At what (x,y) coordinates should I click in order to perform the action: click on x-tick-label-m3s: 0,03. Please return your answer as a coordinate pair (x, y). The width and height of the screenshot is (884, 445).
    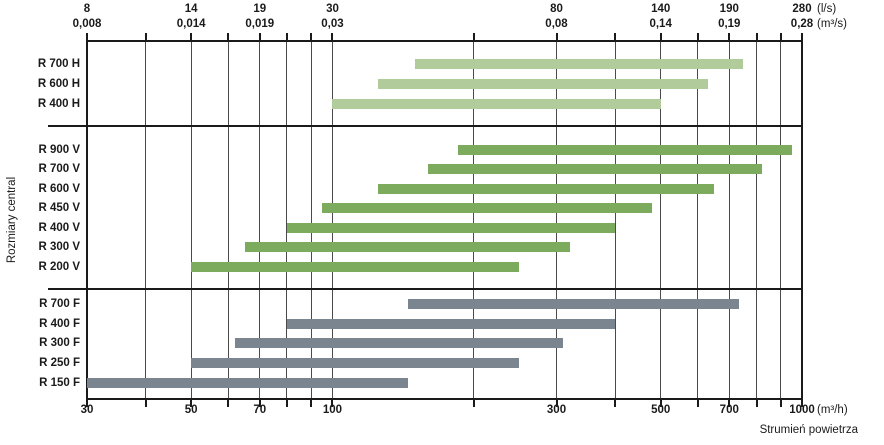
    Looking at the image, I should click on (332, 24).